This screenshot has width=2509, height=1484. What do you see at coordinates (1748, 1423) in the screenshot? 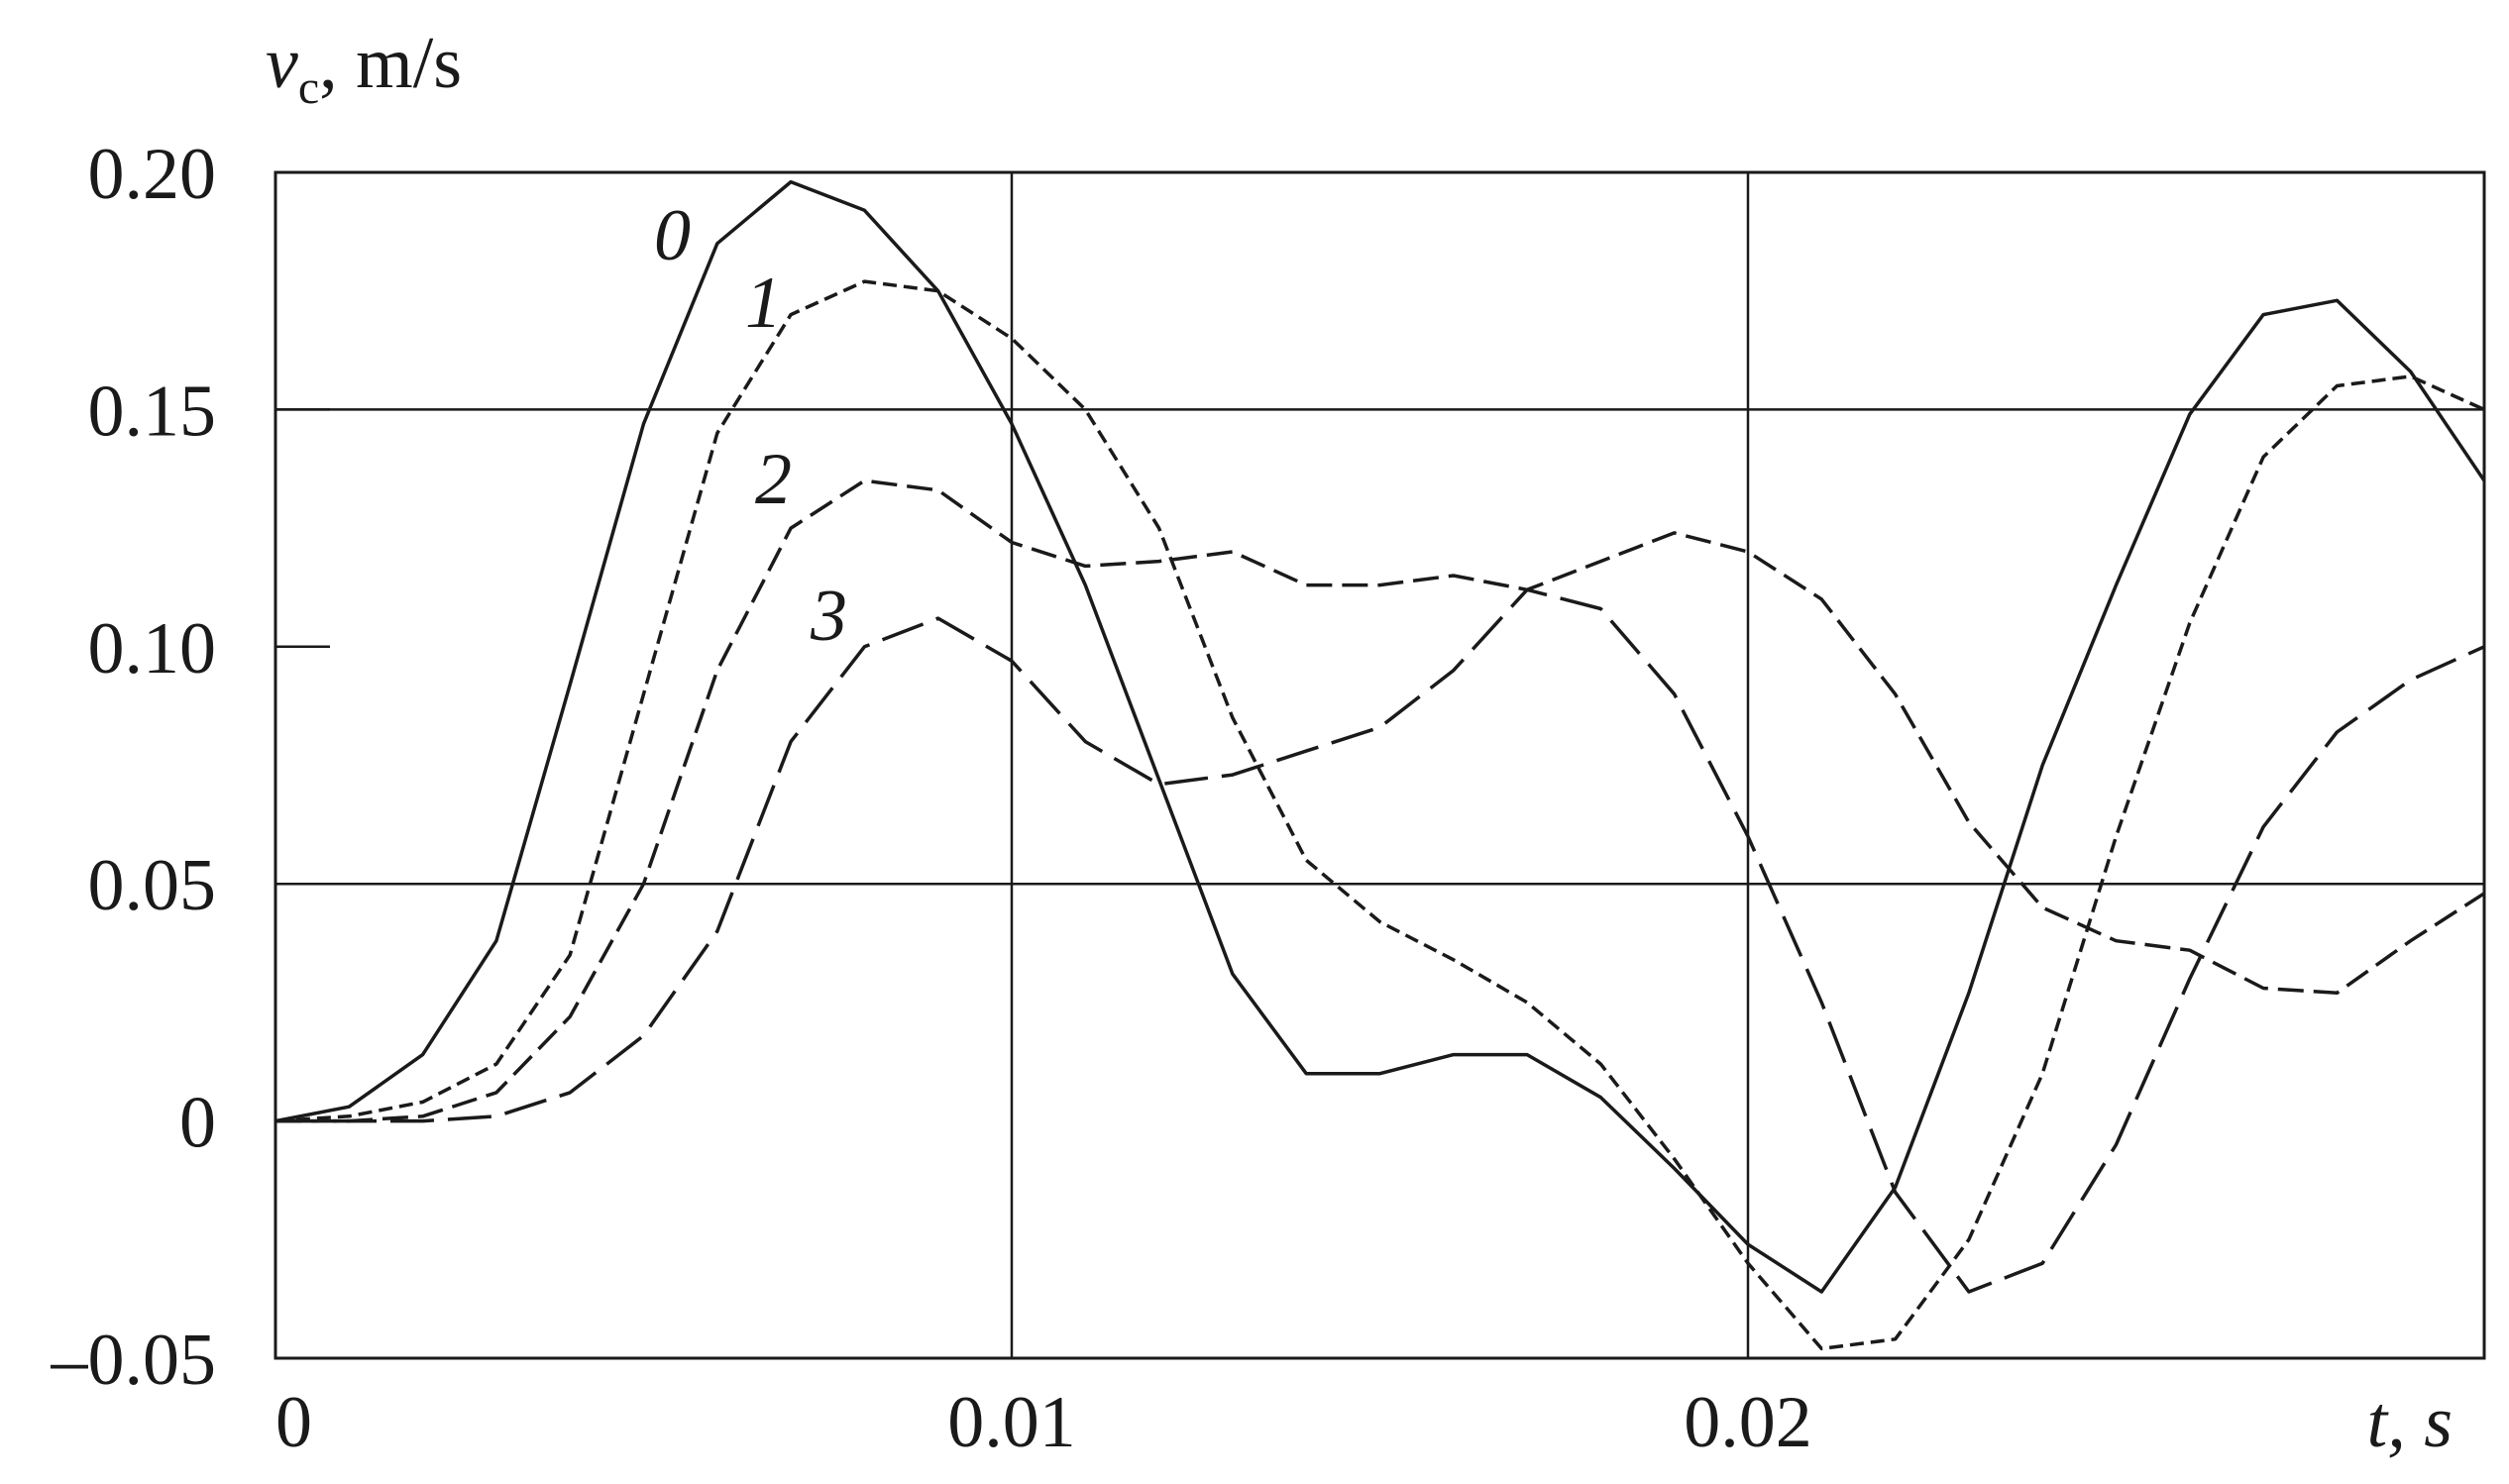
I see `x-tick-label: 0.02` at bounding box center [1748, 1423].